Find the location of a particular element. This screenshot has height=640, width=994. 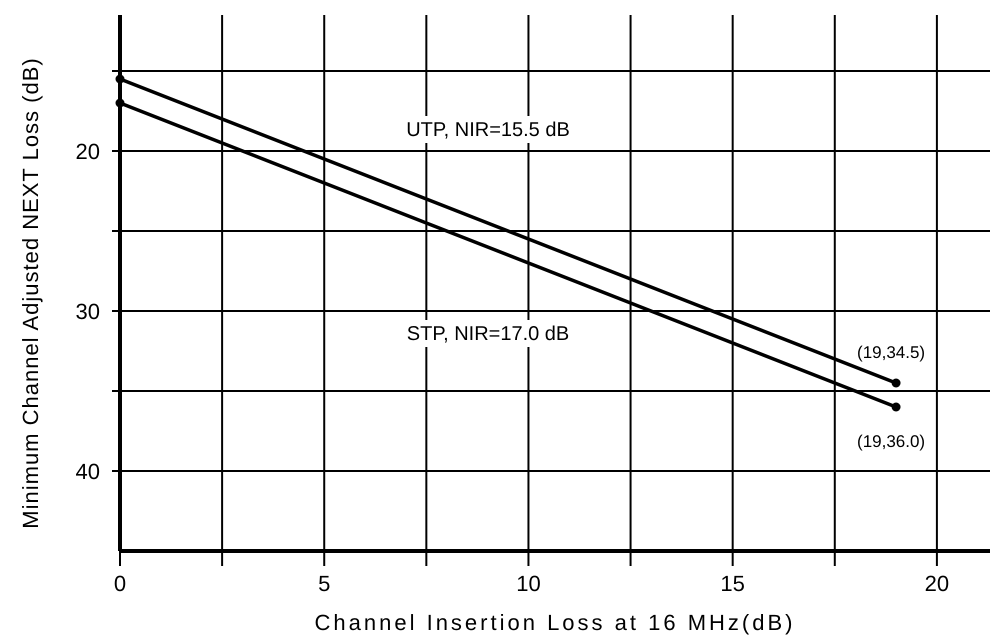

y-axis-title: Minimum Channel Adjusted NEXT Loss (dB) is located at coordinates (30, 293).